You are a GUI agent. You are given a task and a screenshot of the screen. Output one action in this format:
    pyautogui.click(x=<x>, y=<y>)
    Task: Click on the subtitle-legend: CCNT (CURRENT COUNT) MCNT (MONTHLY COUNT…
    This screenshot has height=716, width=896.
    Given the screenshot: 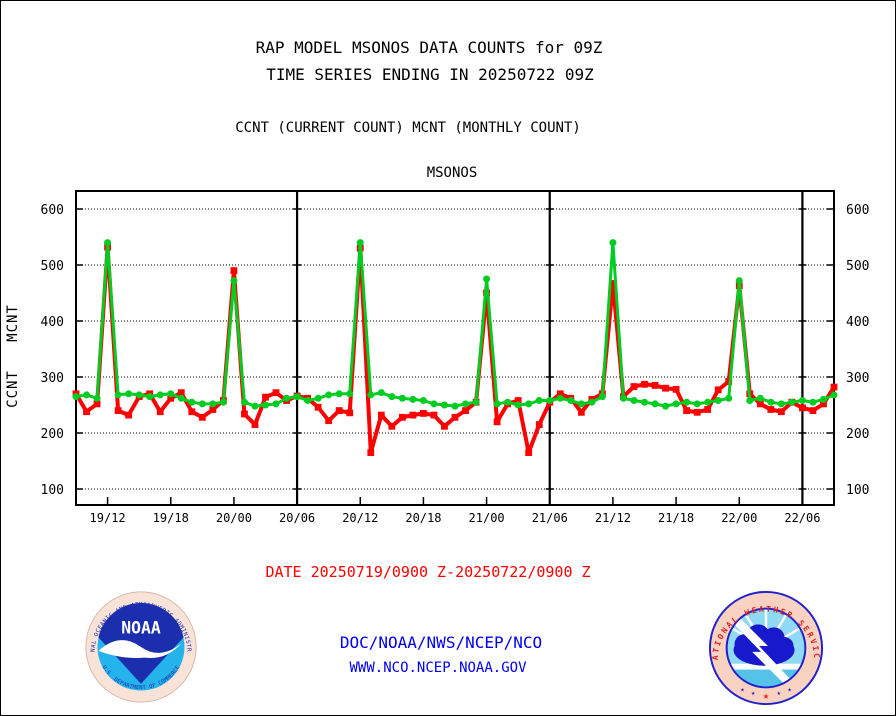 What is the action you would take?
    pyautogui.click(x=408, y=128)
    